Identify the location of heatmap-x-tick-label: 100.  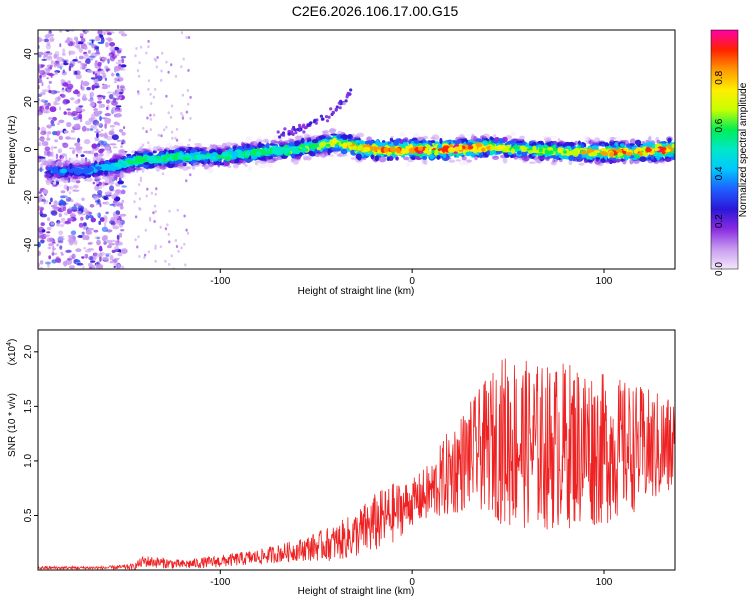
(604, 281).